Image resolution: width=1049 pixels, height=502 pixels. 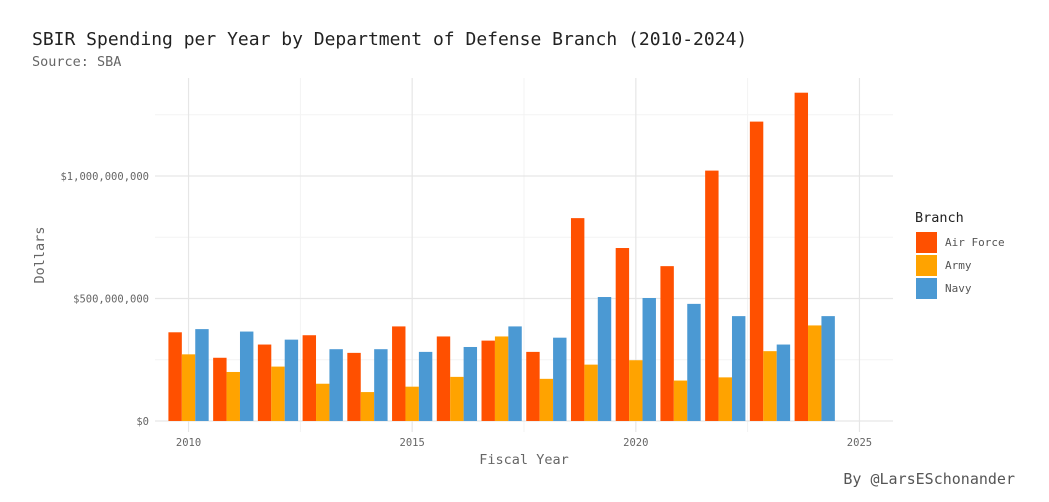 What do you see at coordinates (680, 400) in the screenshot?
I see `bar-army-2021` at bounding box center [680, 400].